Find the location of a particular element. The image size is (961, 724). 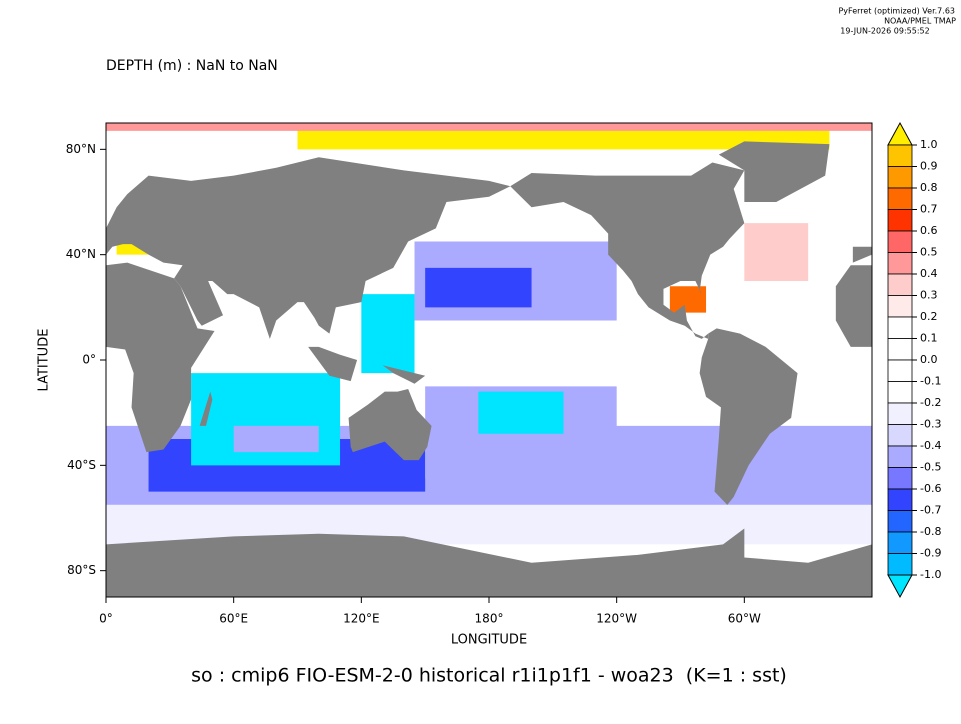

y-tick-label: 80°N is located at coordinates (81, 149).